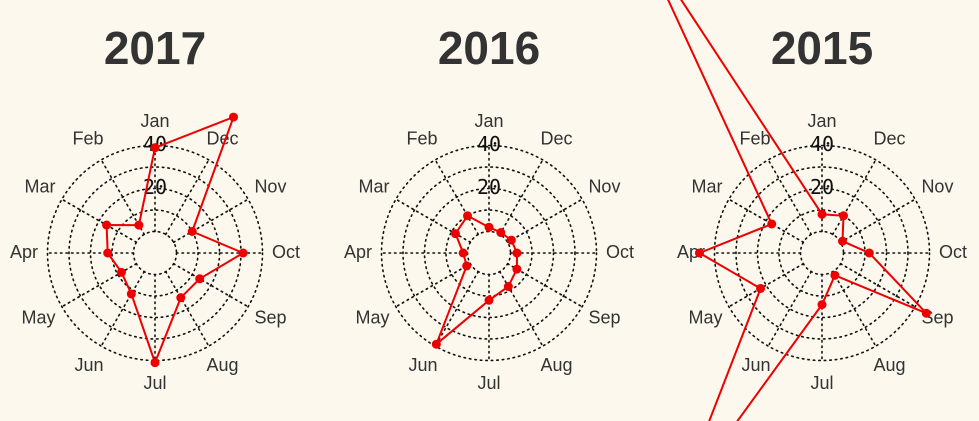 This screenshot has height=421, width=979. I want to click on y-tick-label: 20, so click(489, 187).